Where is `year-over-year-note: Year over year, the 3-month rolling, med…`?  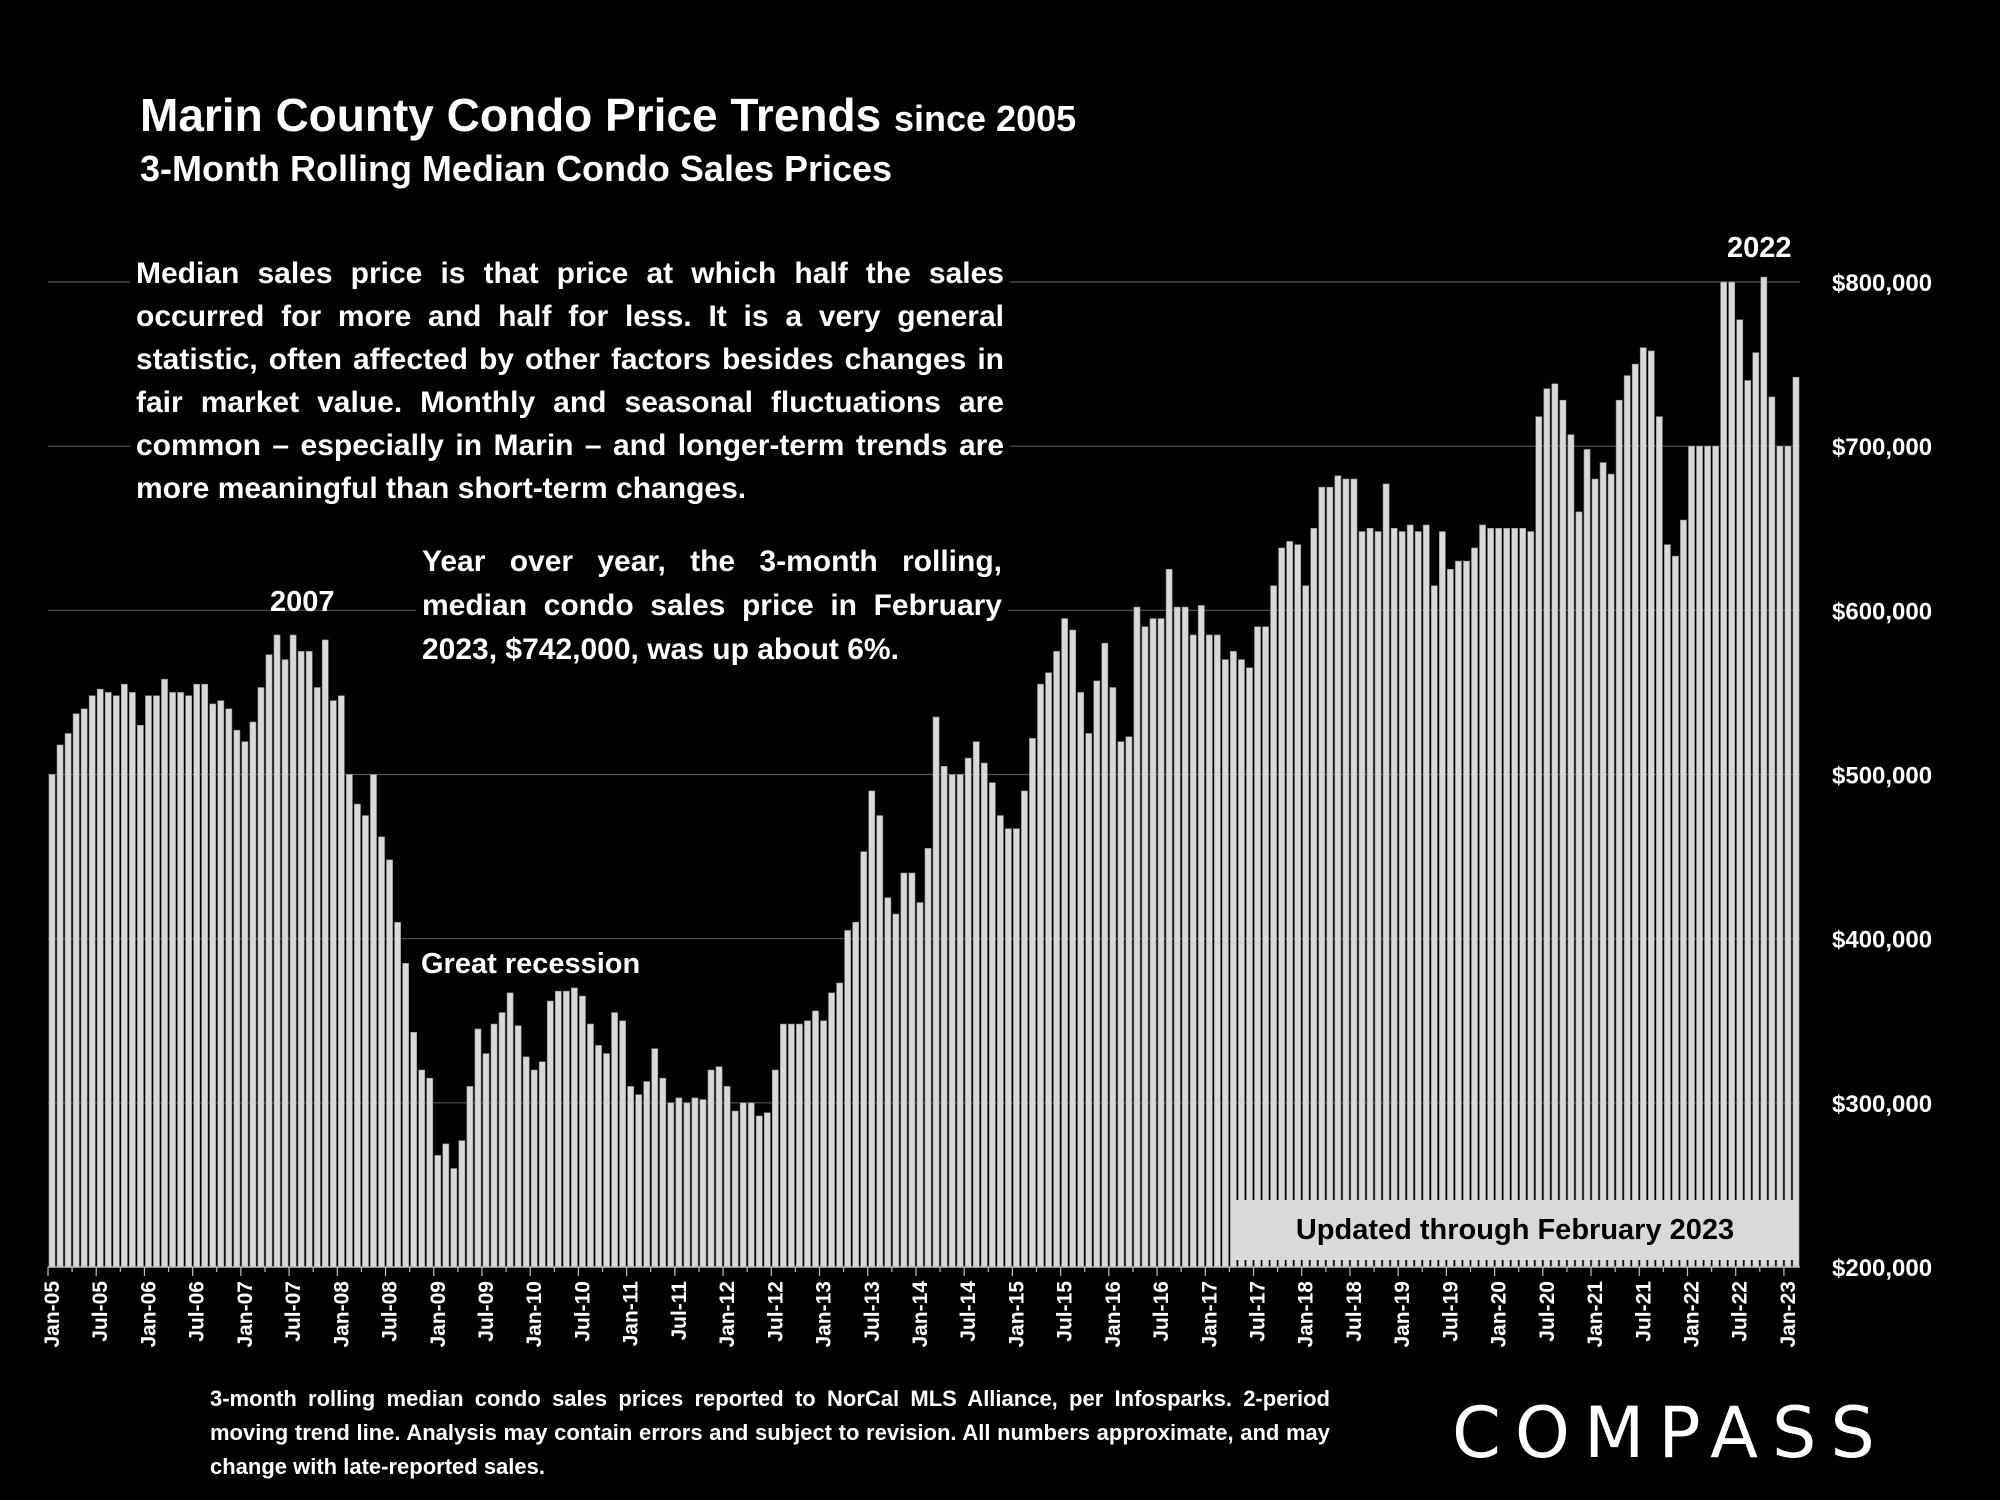
year-over-year-note: Year over year, the 3-month rolling, med… is located at coordinates (712, 606).